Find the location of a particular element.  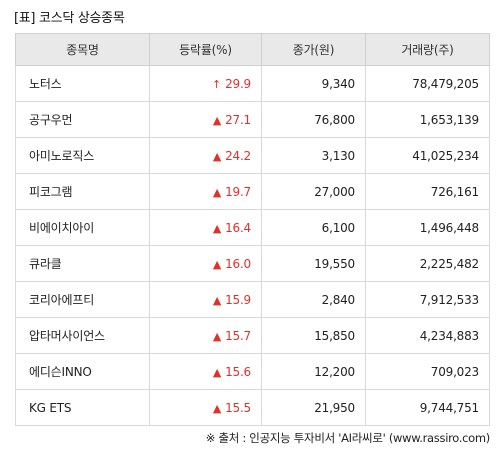

volume: 7,912,533 is located at coordinates (427, 299).